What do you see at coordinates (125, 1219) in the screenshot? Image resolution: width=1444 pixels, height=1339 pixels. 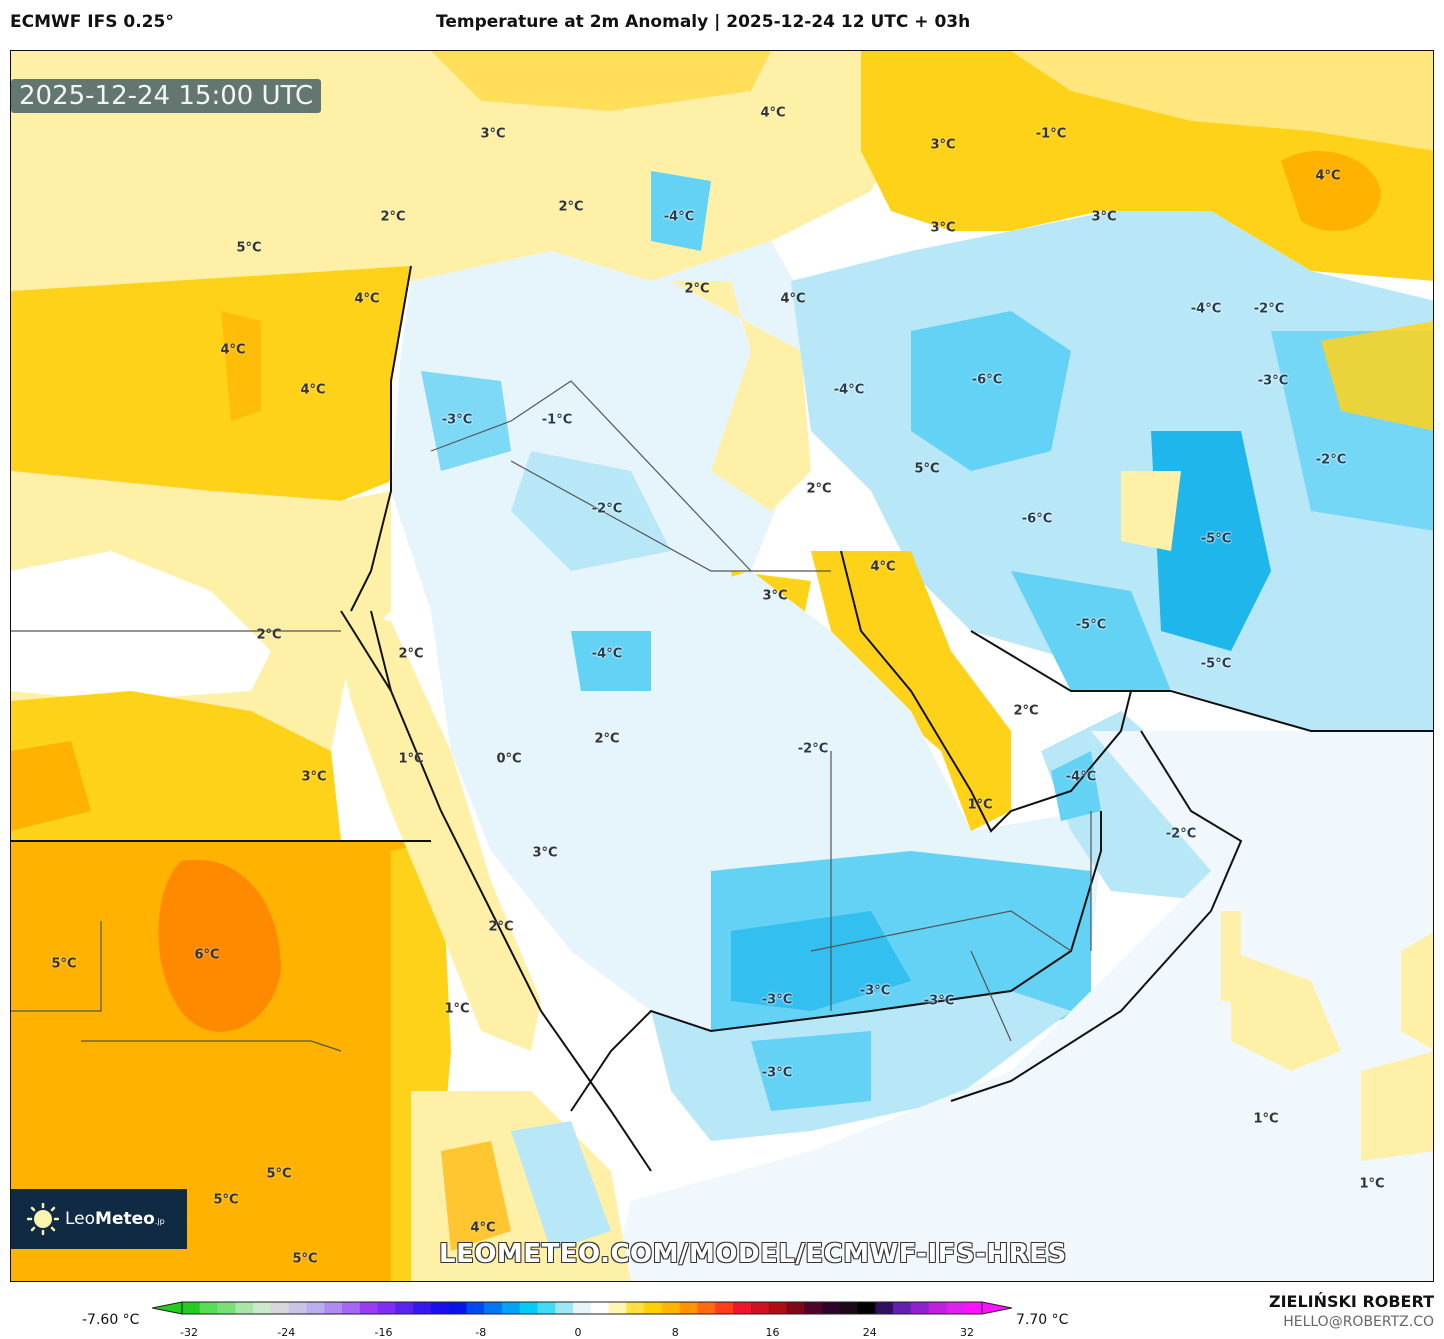 I see `logo-bold: Meteo` at bounding box center [125, 1219].